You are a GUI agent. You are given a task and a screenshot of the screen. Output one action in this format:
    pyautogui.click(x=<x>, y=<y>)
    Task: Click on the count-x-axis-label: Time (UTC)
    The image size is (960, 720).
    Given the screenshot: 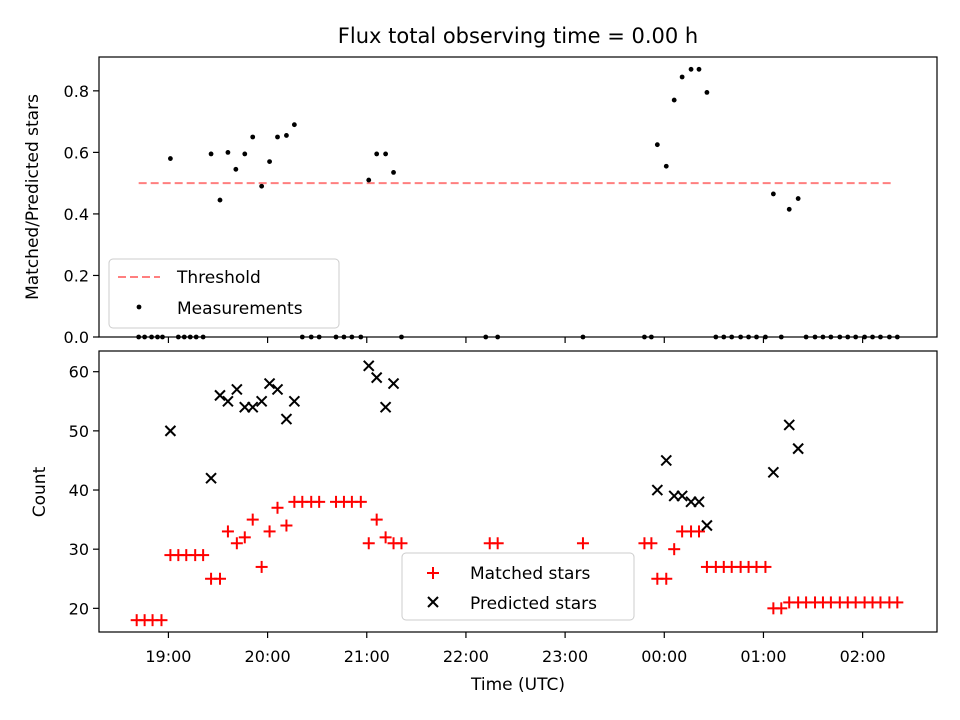 What is the action you would take?
    pyautogui.click(x=517, y=685)
    